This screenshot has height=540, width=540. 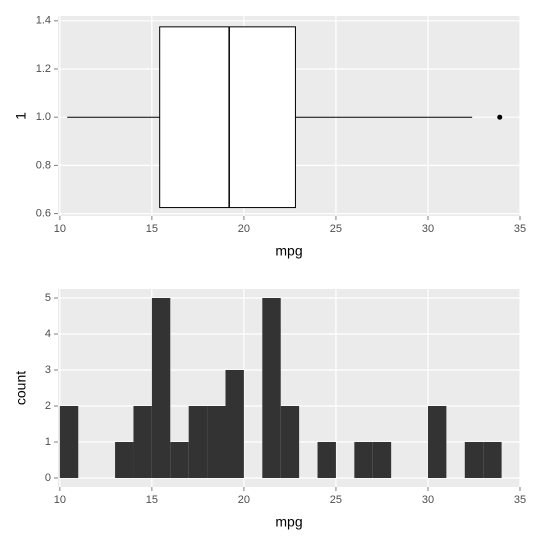 What do you see at coordinates (43, 213) in the screenshot?
I see `y-tick-label: 0.6` at bounding box center [43, 213].